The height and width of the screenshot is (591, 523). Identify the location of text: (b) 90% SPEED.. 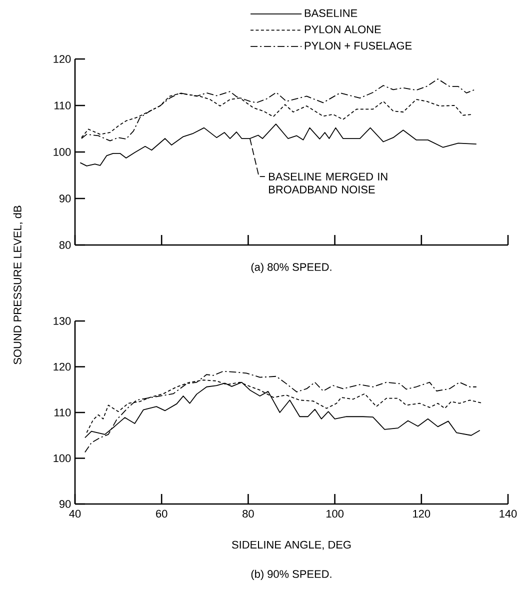
(291, 575).